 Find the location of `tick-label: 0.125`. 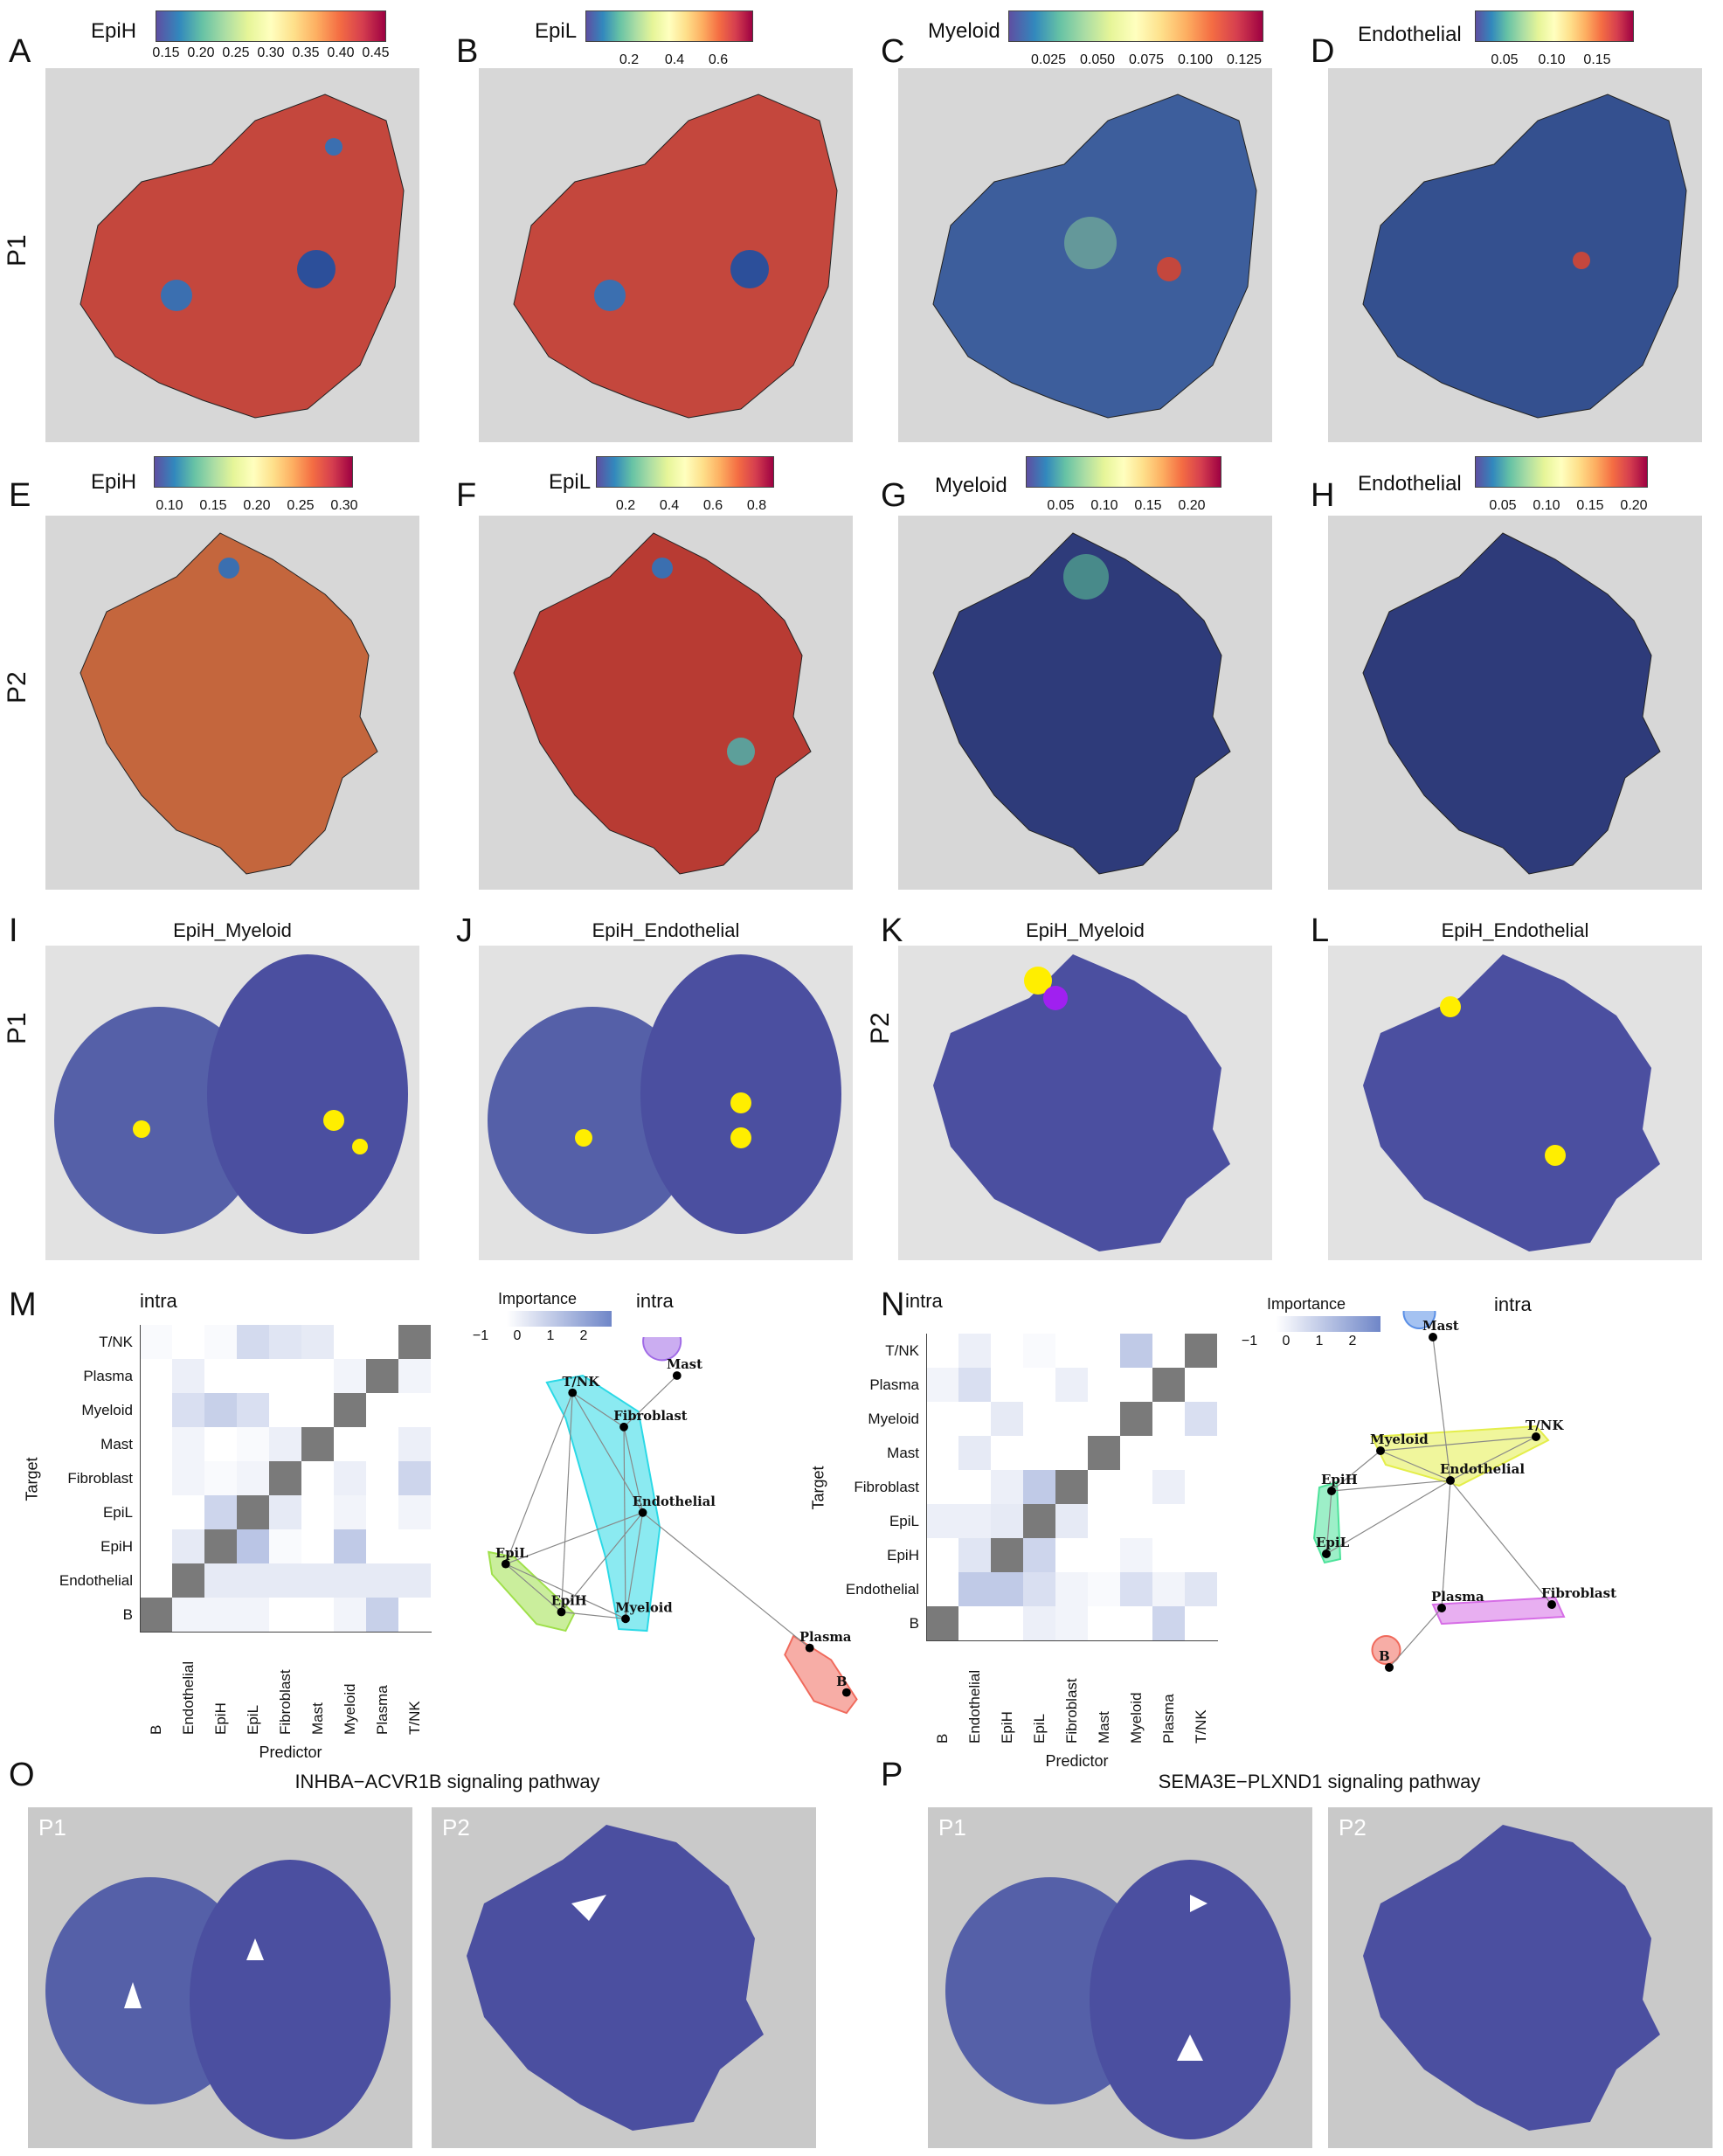

tick-label: 0.125 is located at coordinates (1244, 59).